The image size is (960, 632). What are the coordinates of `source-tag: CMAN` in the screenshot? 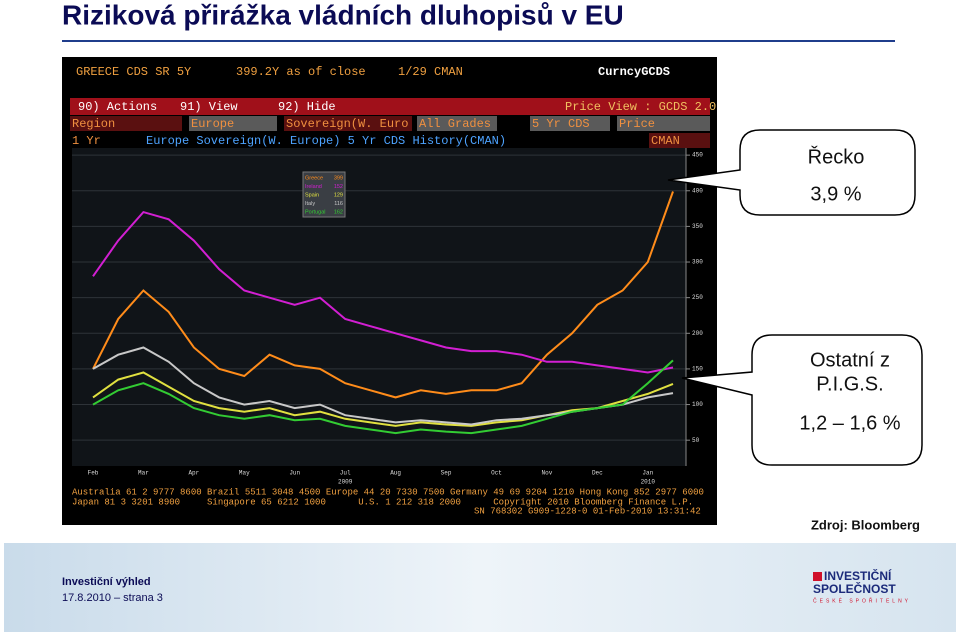 It's located at (665, 141).